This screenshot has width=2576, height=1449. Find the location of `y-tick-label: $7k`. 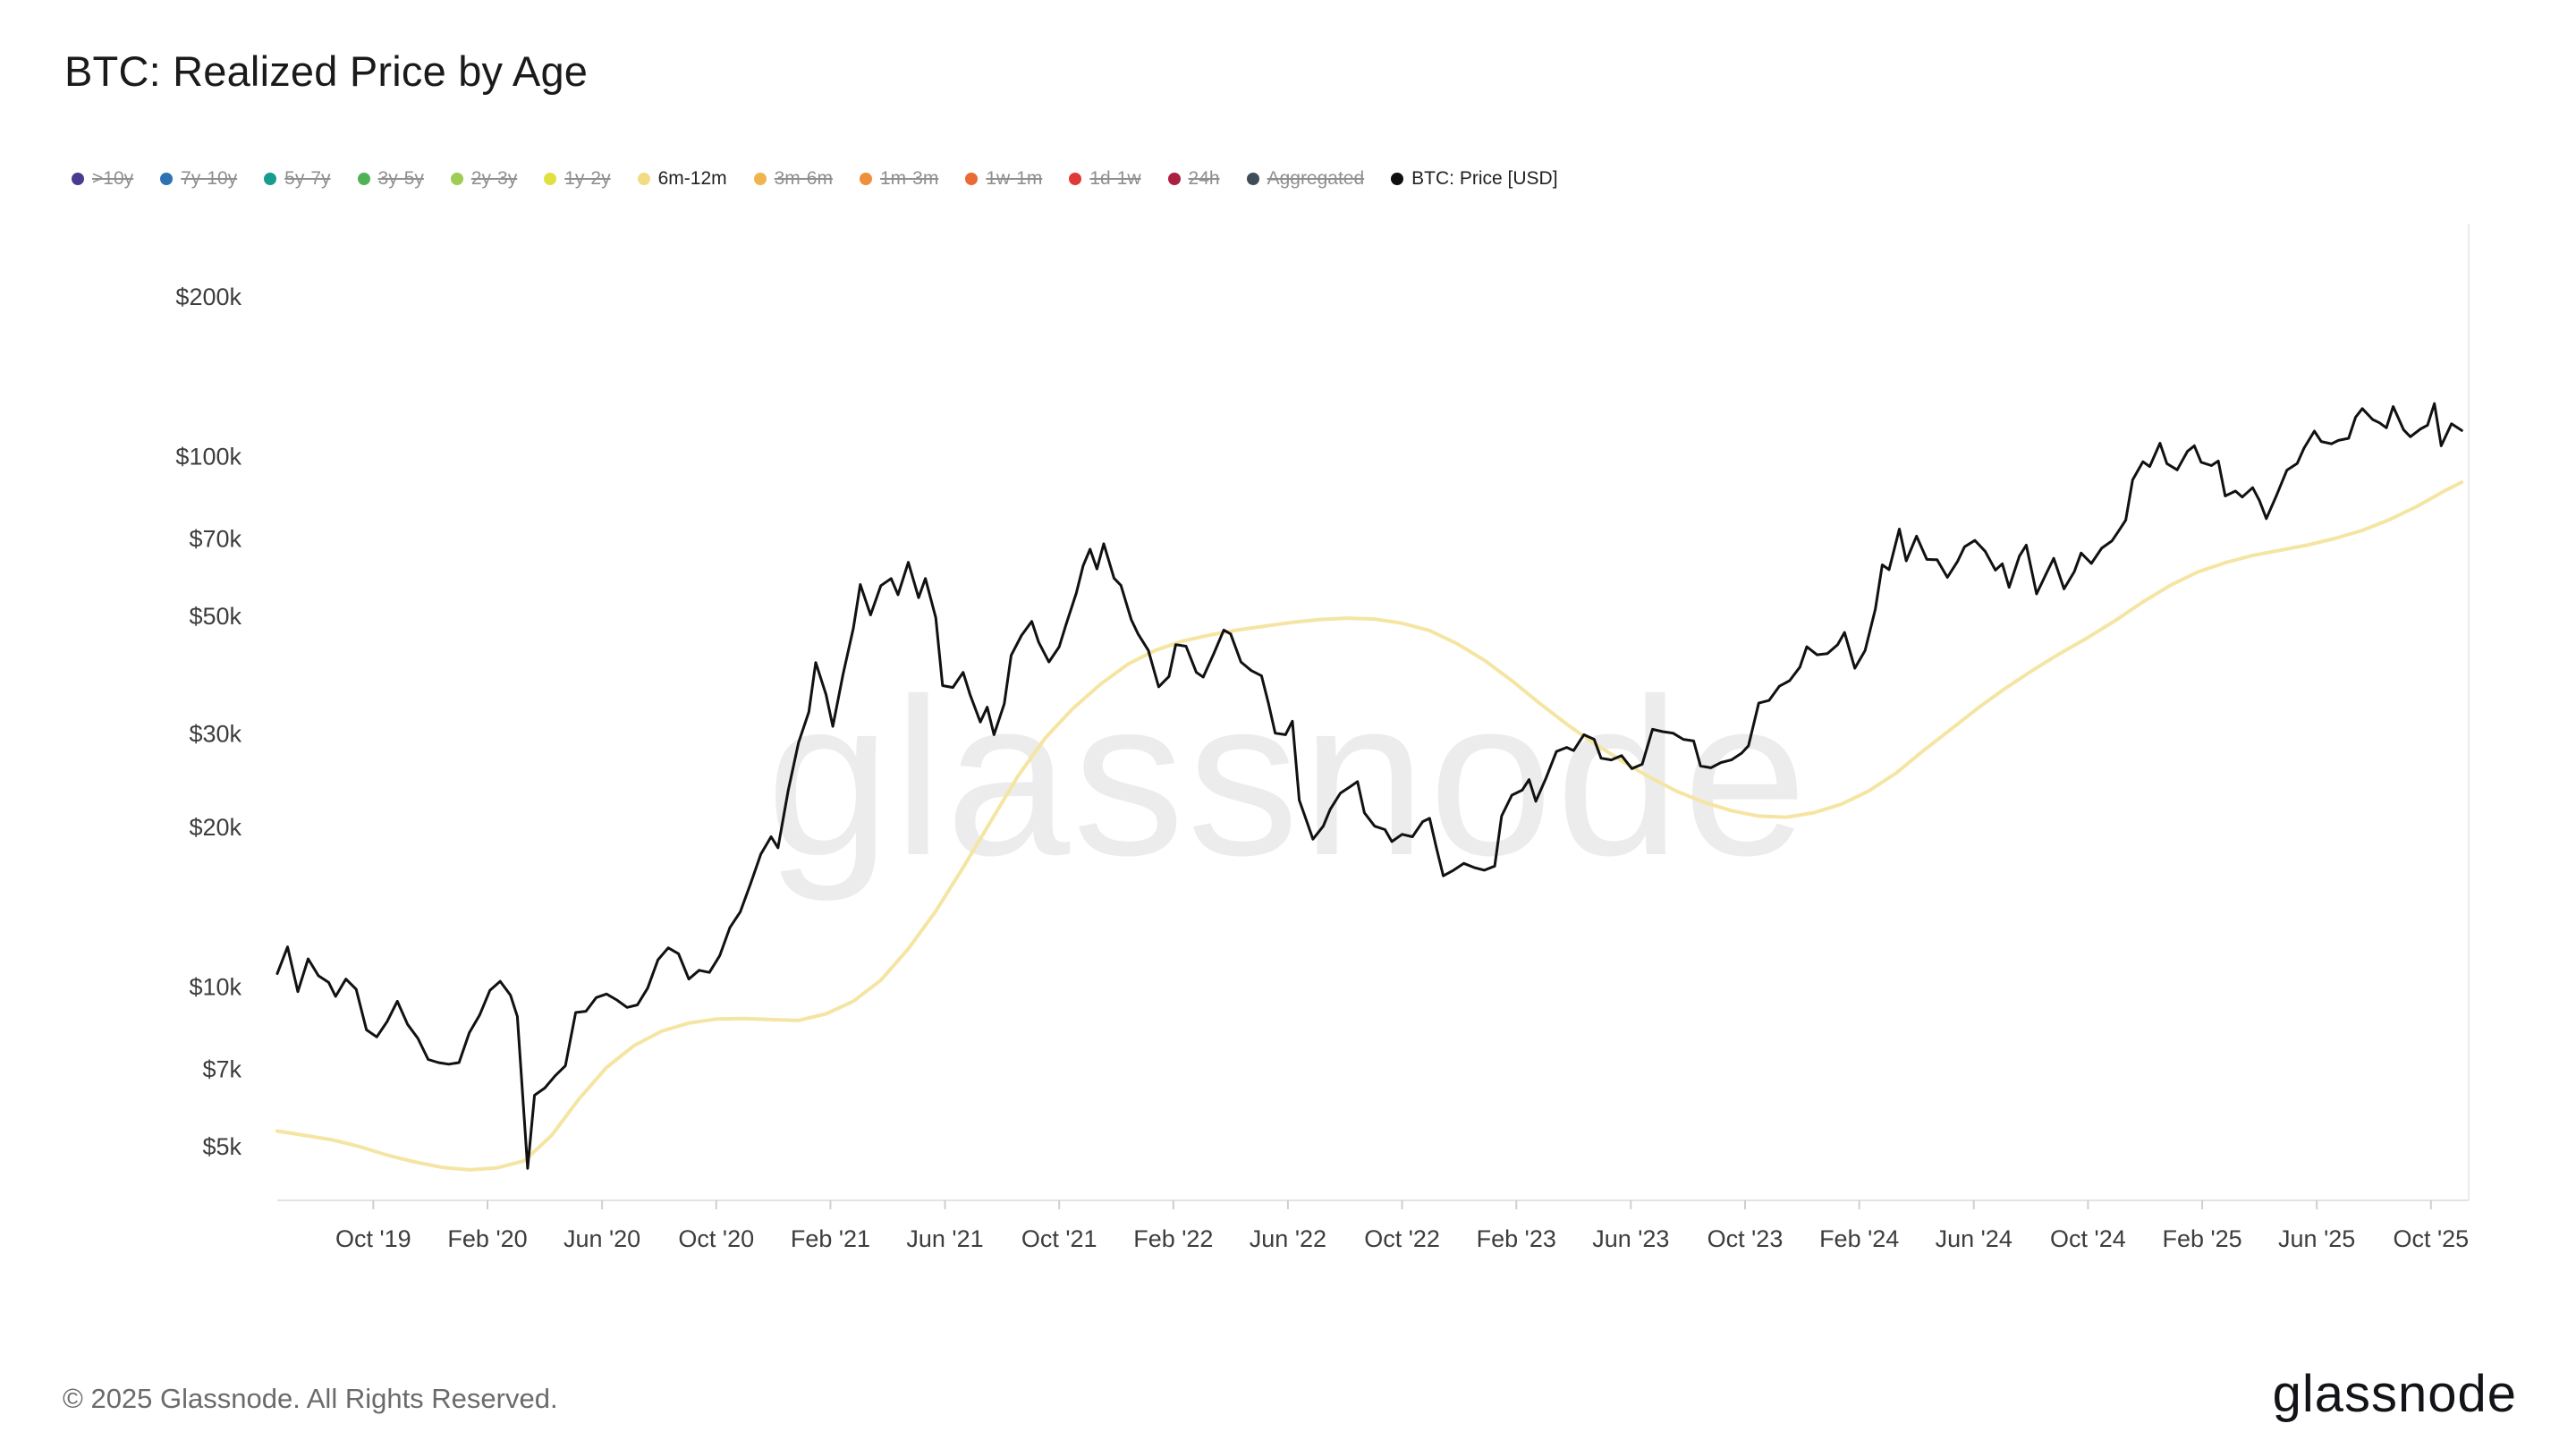

y-tick-label: $7k is located at coordinates (222, 1068).